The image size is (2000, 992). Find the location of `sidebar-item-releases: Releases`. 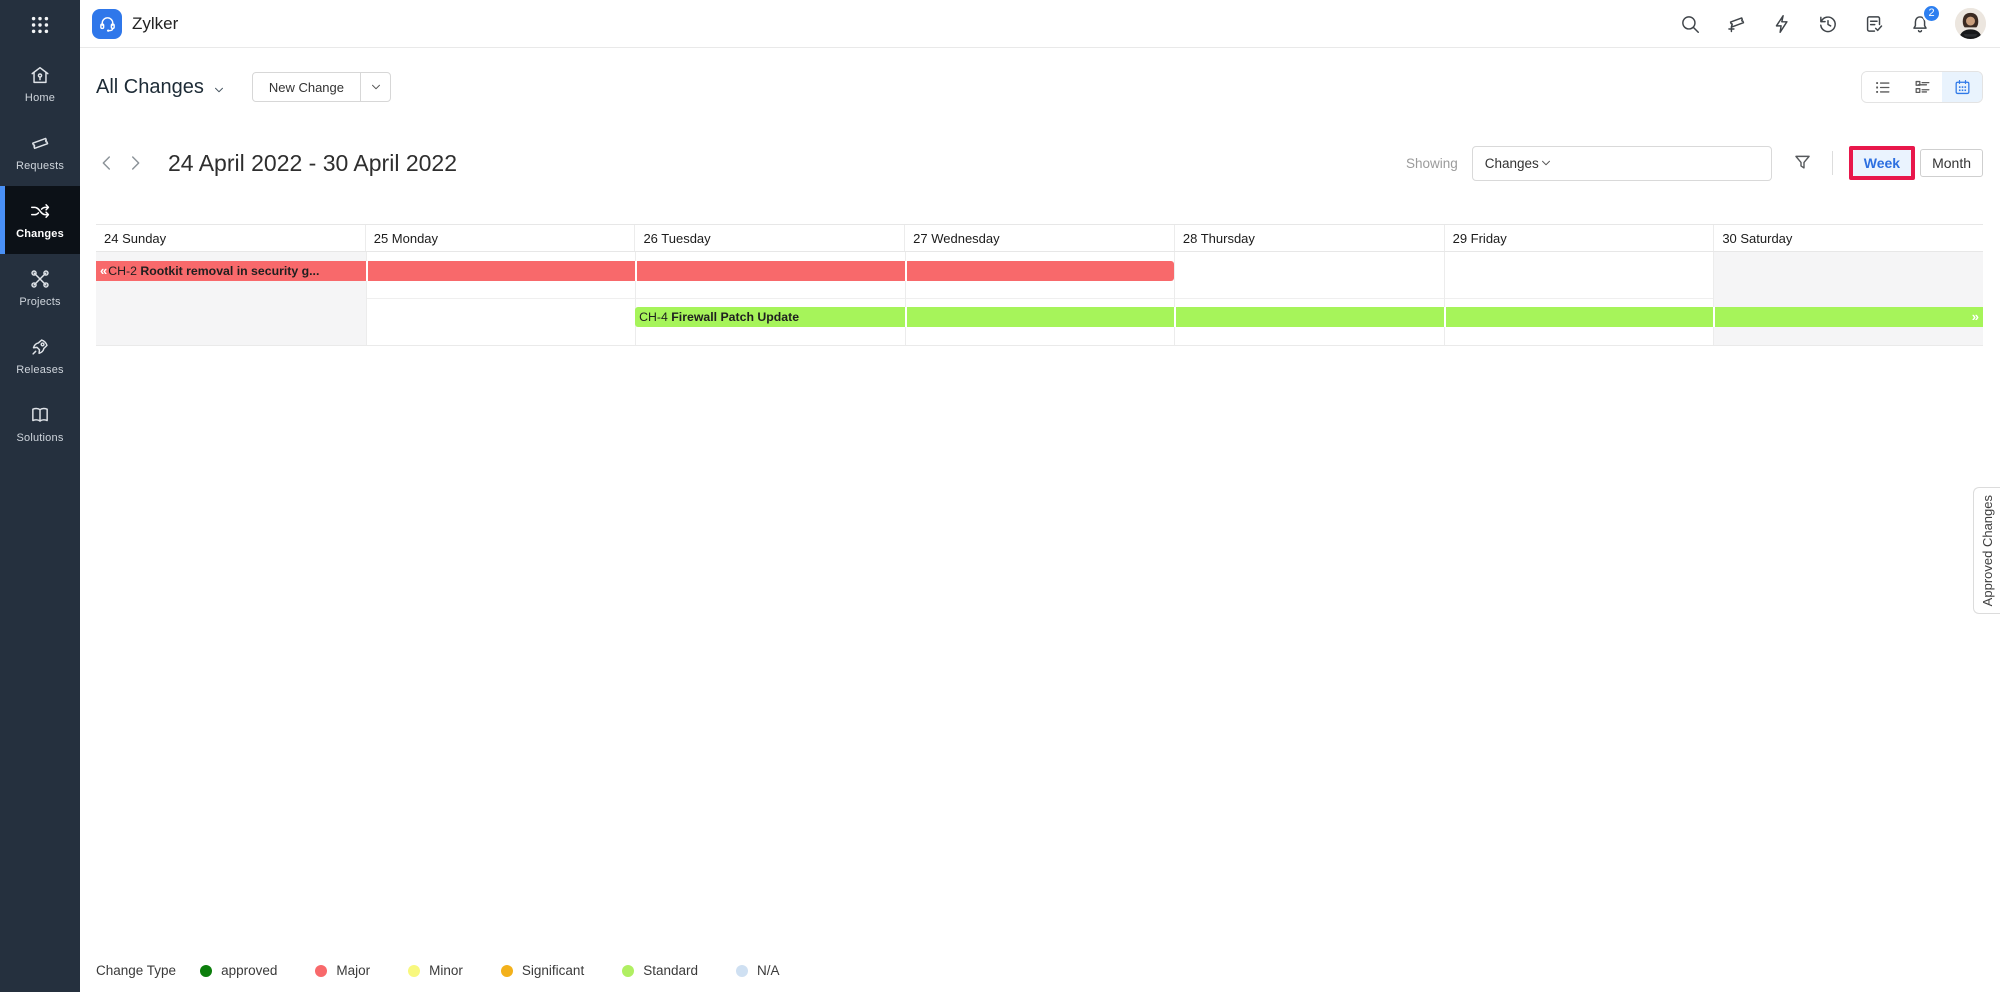

sidebar-item-releases: Releases is located at coordinates (40, 356).